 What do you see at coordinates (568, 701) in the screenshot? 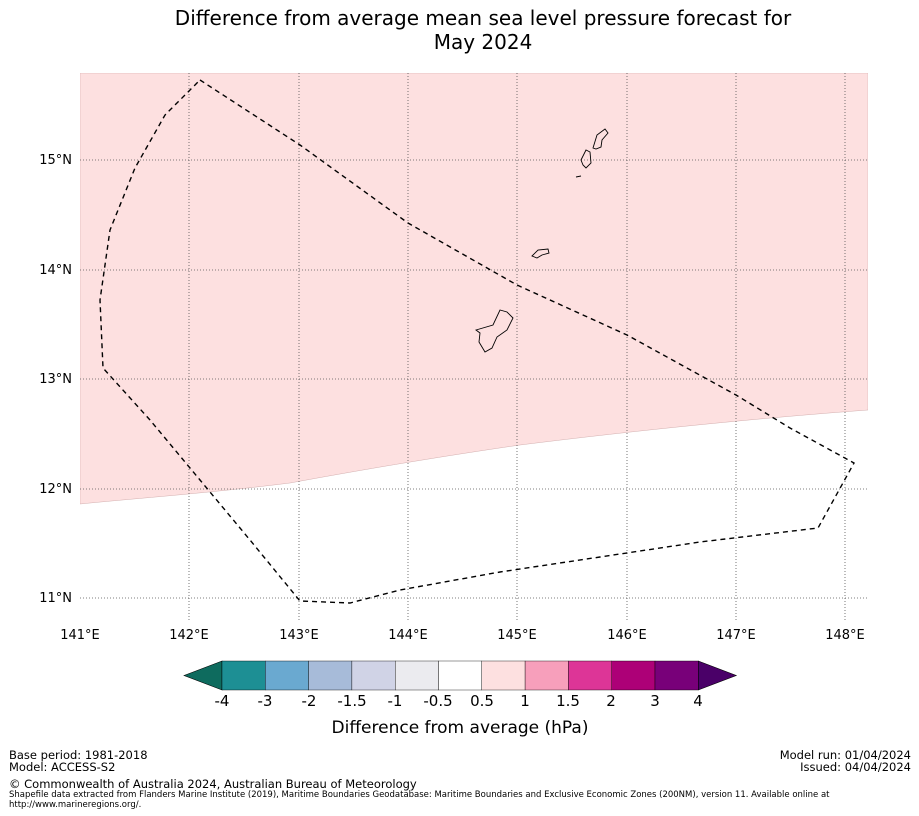
I see `colorbar-tick-label: 1.5` at bounding box center [568, 701].